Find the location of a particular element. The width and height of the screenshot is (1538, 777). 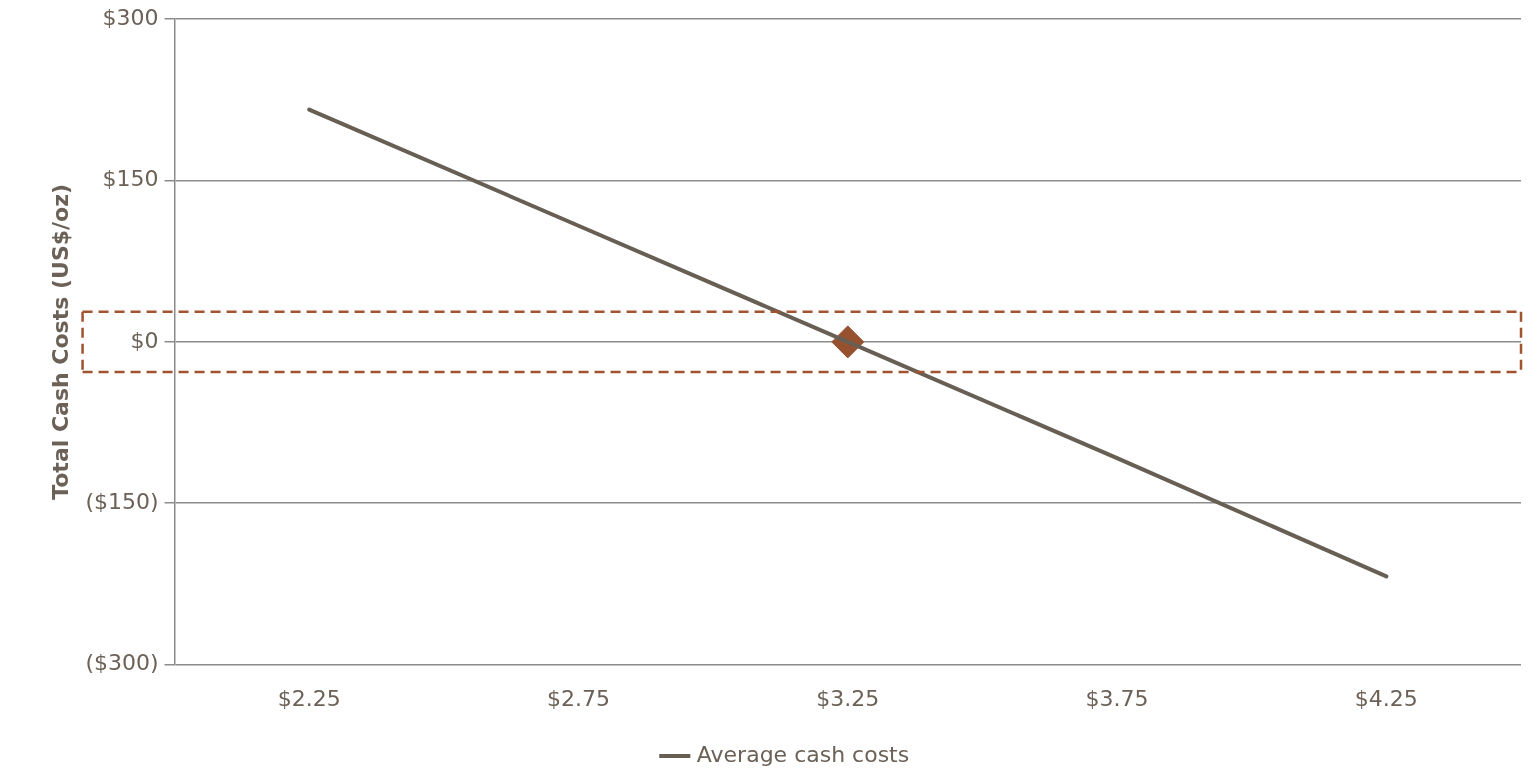

x-tick-label: $3.75 is located at coordinates (1117, 698).